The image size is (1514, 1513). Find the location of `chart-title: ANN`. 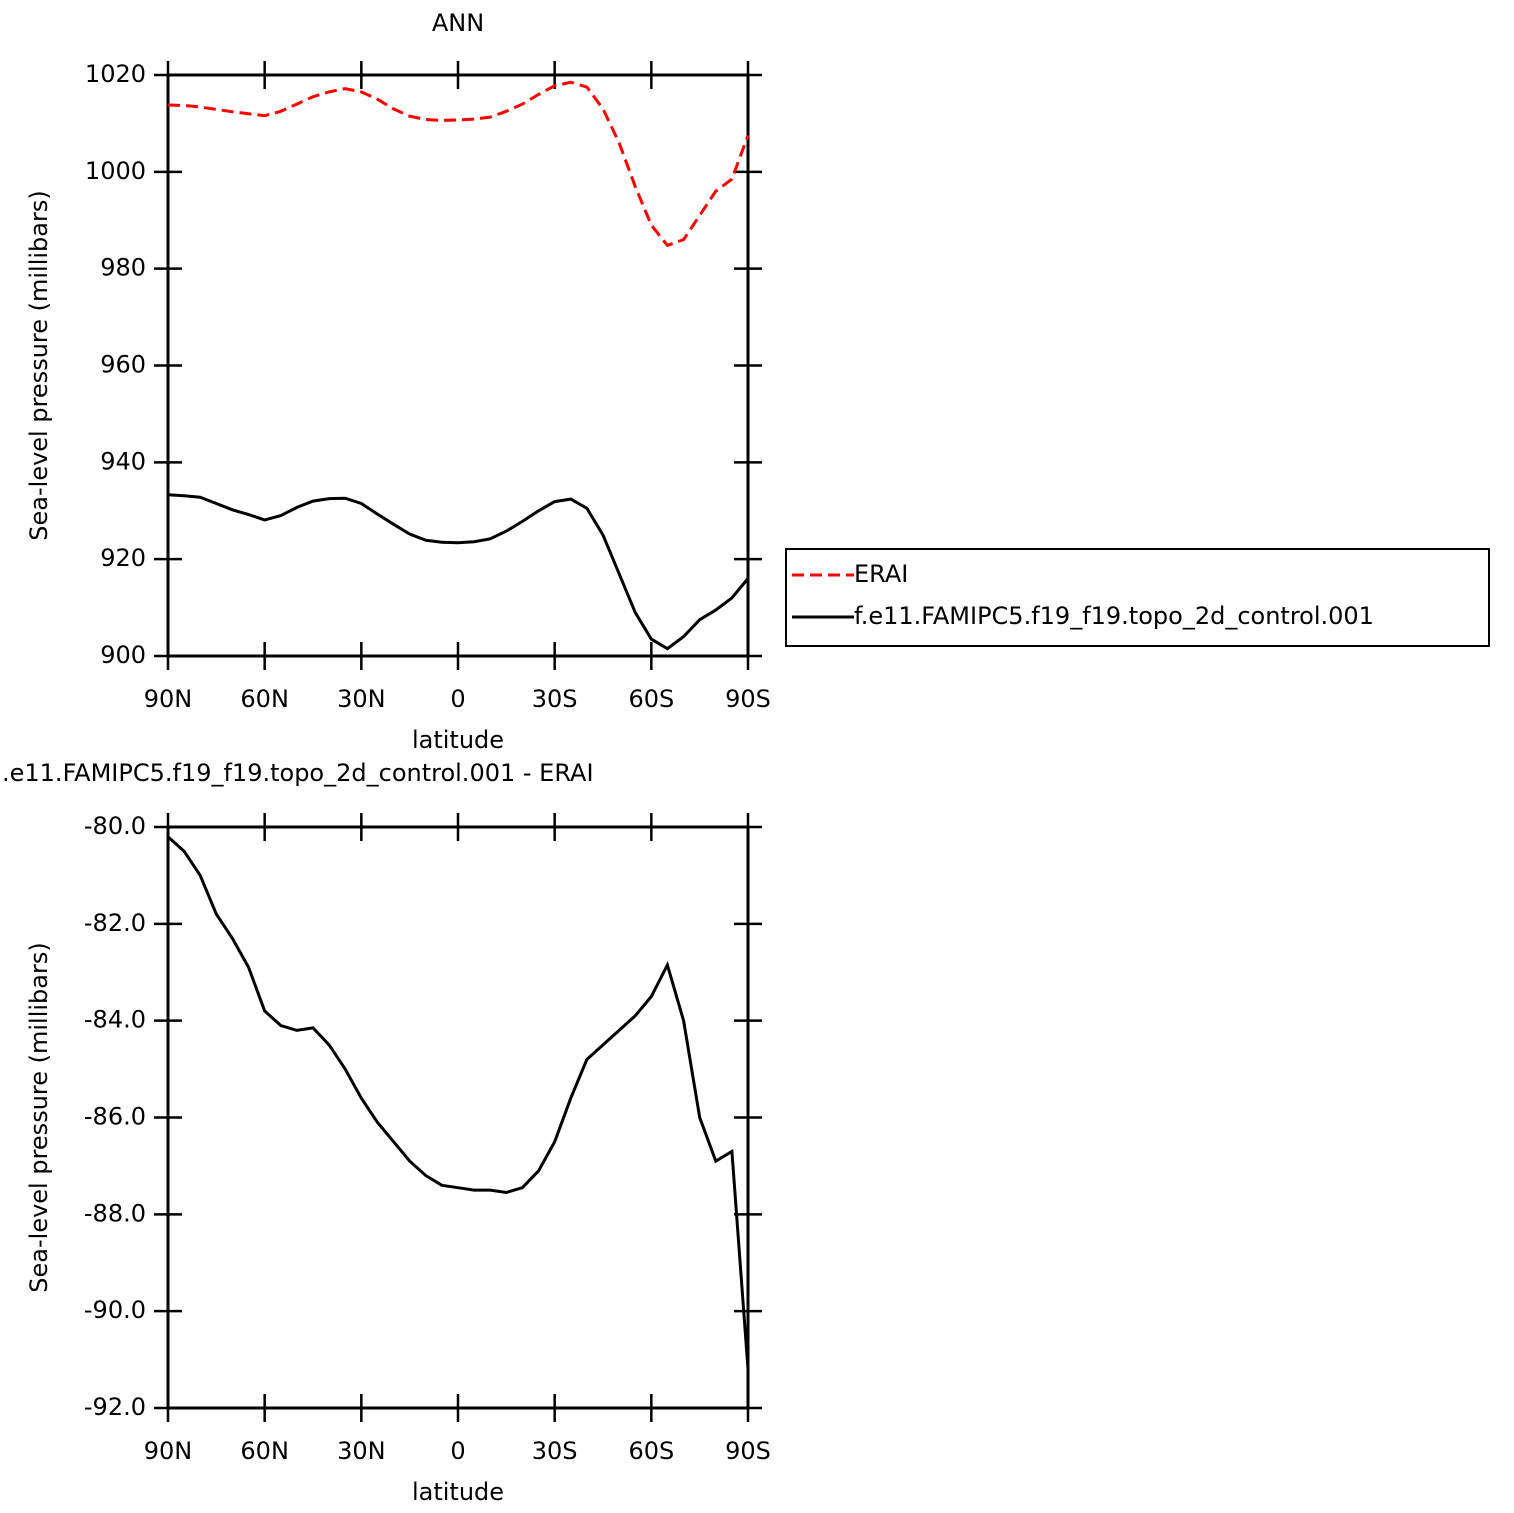

chart-title: ANN is located at coordinates (458, 23).